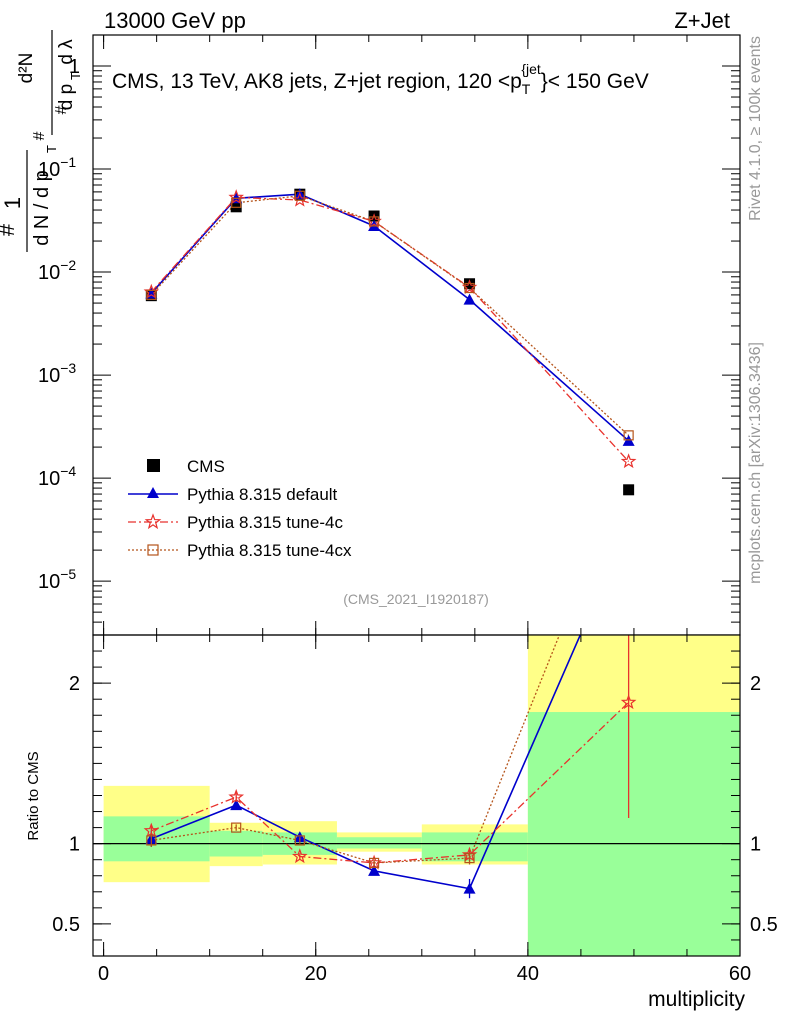 The height and width of the screenshot is (1024, 786). Describe the element at coordinates (41, 141) in the screenshot. I see `main-y-axis-label: # 1 d N / d p T # d²N d p T d λ #` at that location.